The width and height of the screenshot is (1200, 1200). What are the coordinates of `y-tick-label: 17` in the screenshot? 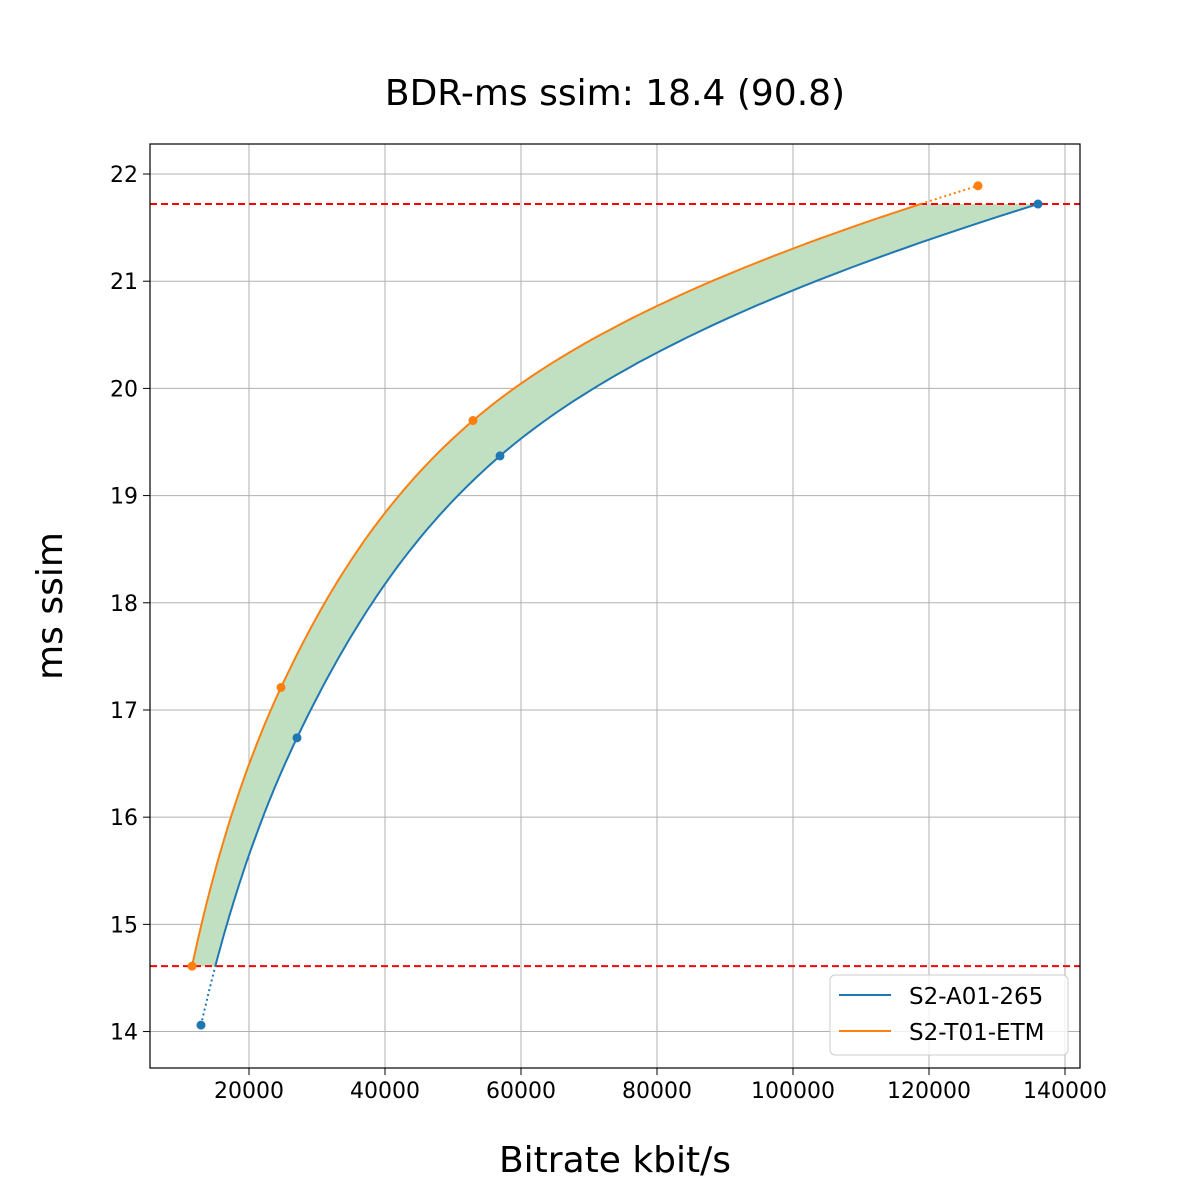 It's located at (124, 711).